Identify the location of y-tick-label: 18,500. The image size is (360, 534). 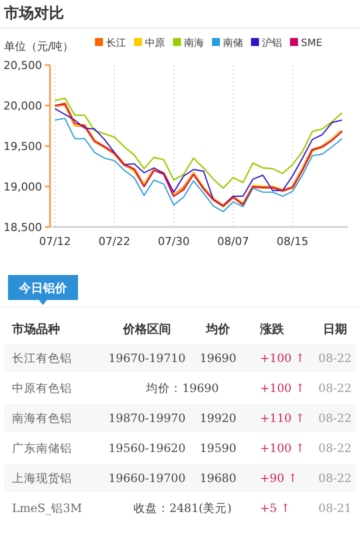
(23, 227).